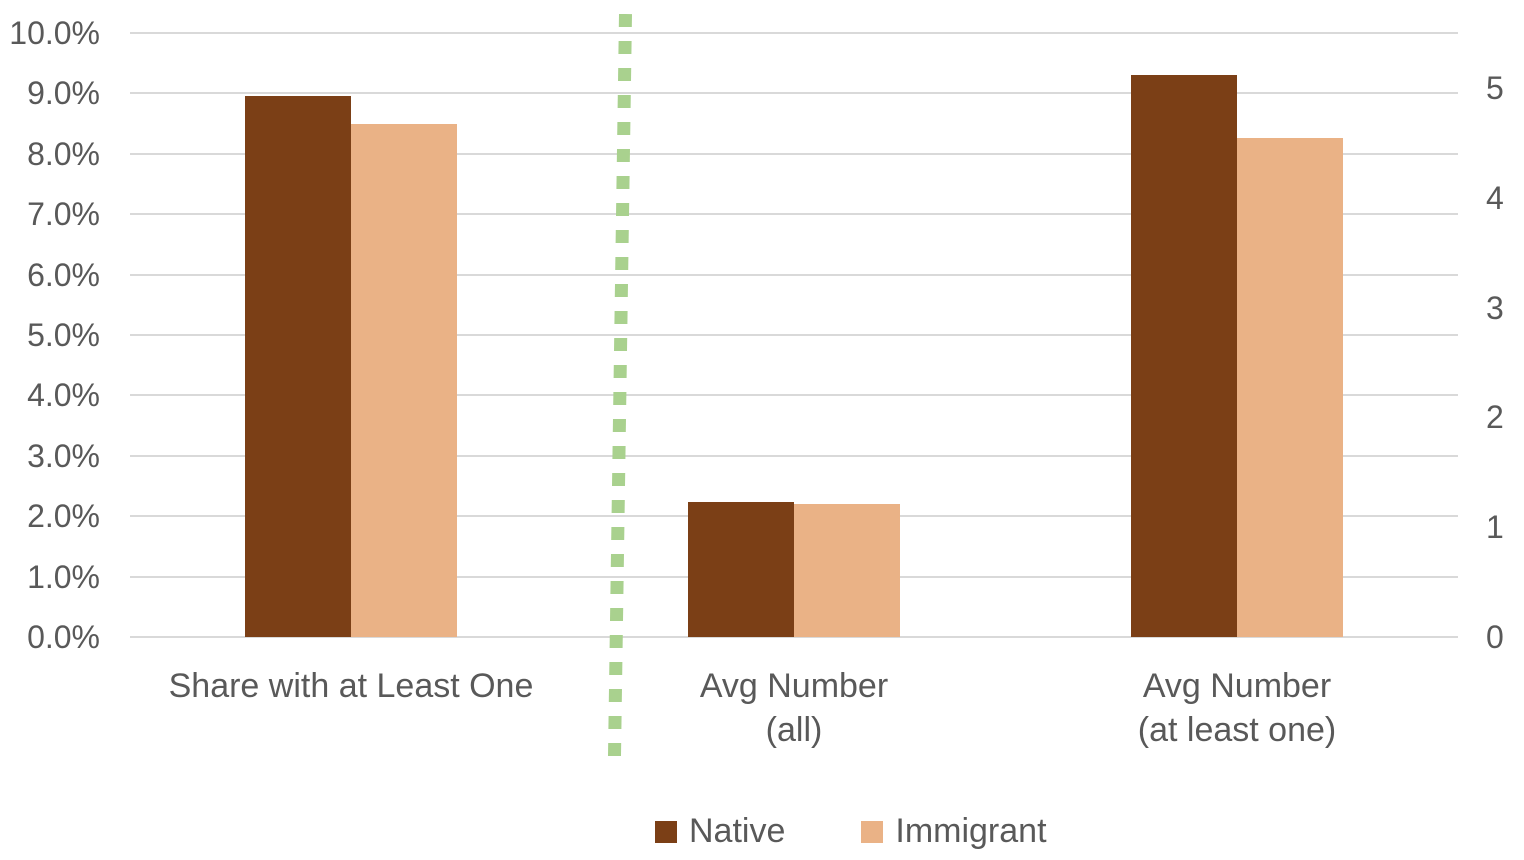  Describe the element at coordinates (351, 686) in the screenshot. I see `category-label: Share with at Least One` at that location.